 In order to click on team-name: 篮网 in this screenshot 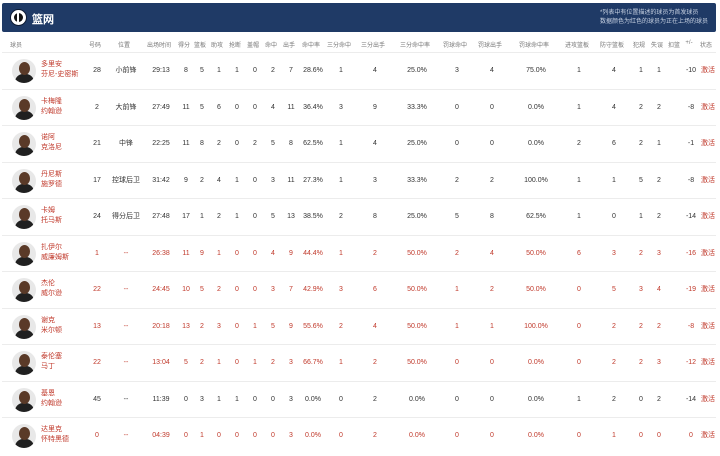, I will do `click(43, 20)`.